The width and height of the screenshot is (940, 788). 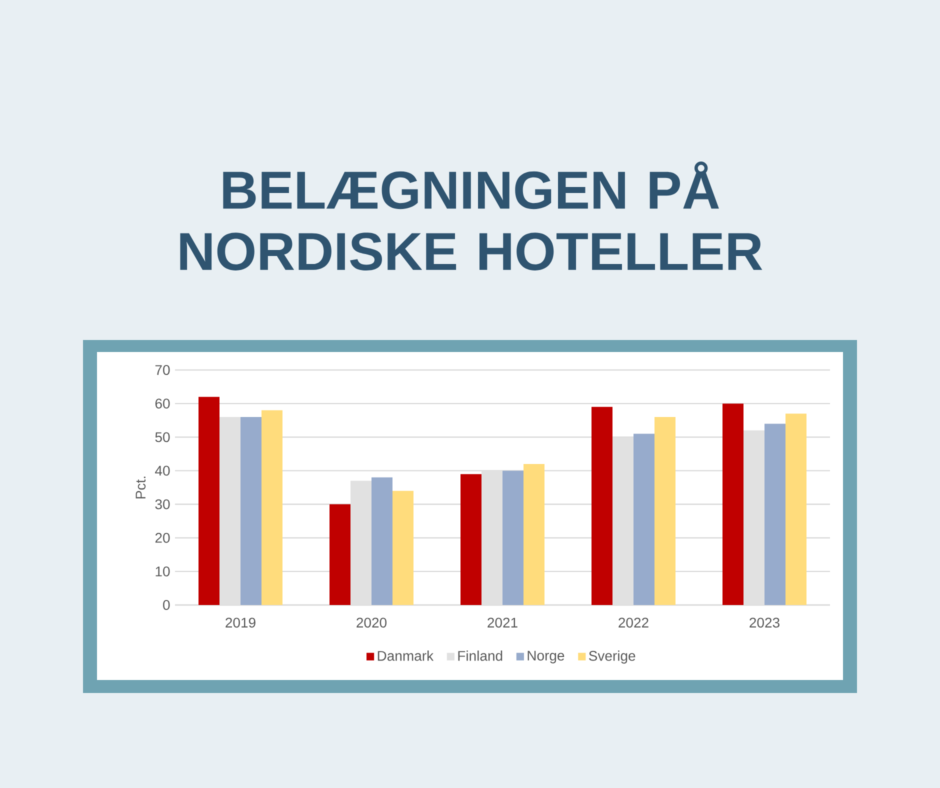 I want to click on y-tick-label: 70, so click(x=162, y=370).